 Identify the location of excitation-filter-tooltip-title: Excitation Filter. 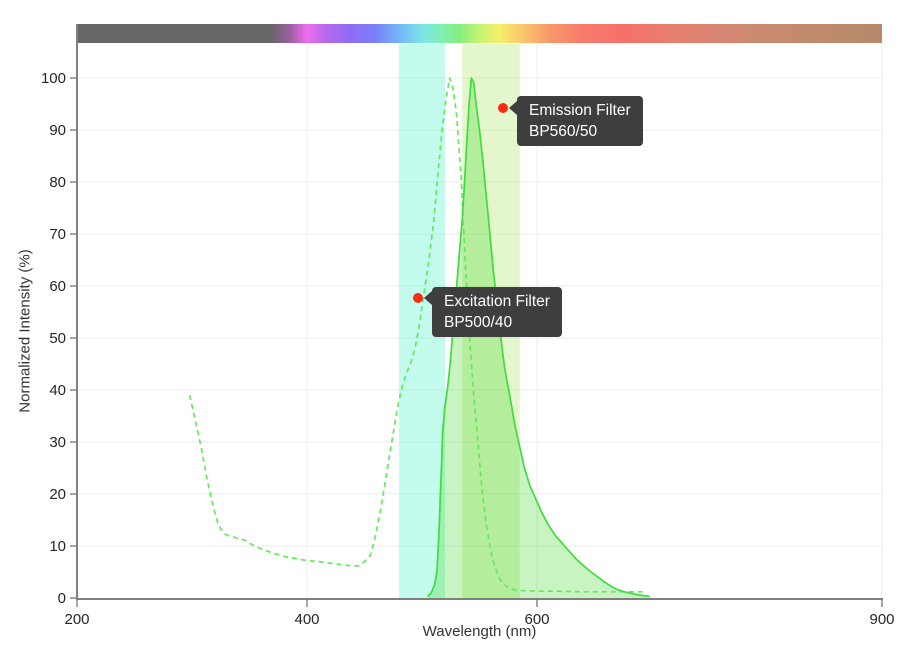
(497, 301).